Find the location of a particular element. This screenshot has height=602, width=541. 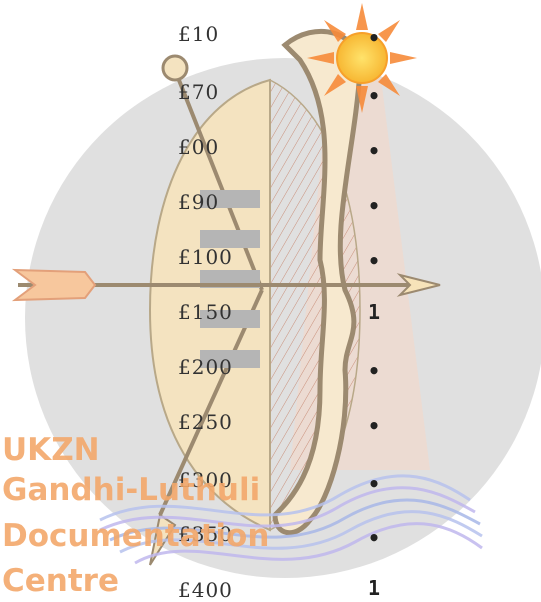

price-label: £200 is located at coordinates (205, 367).